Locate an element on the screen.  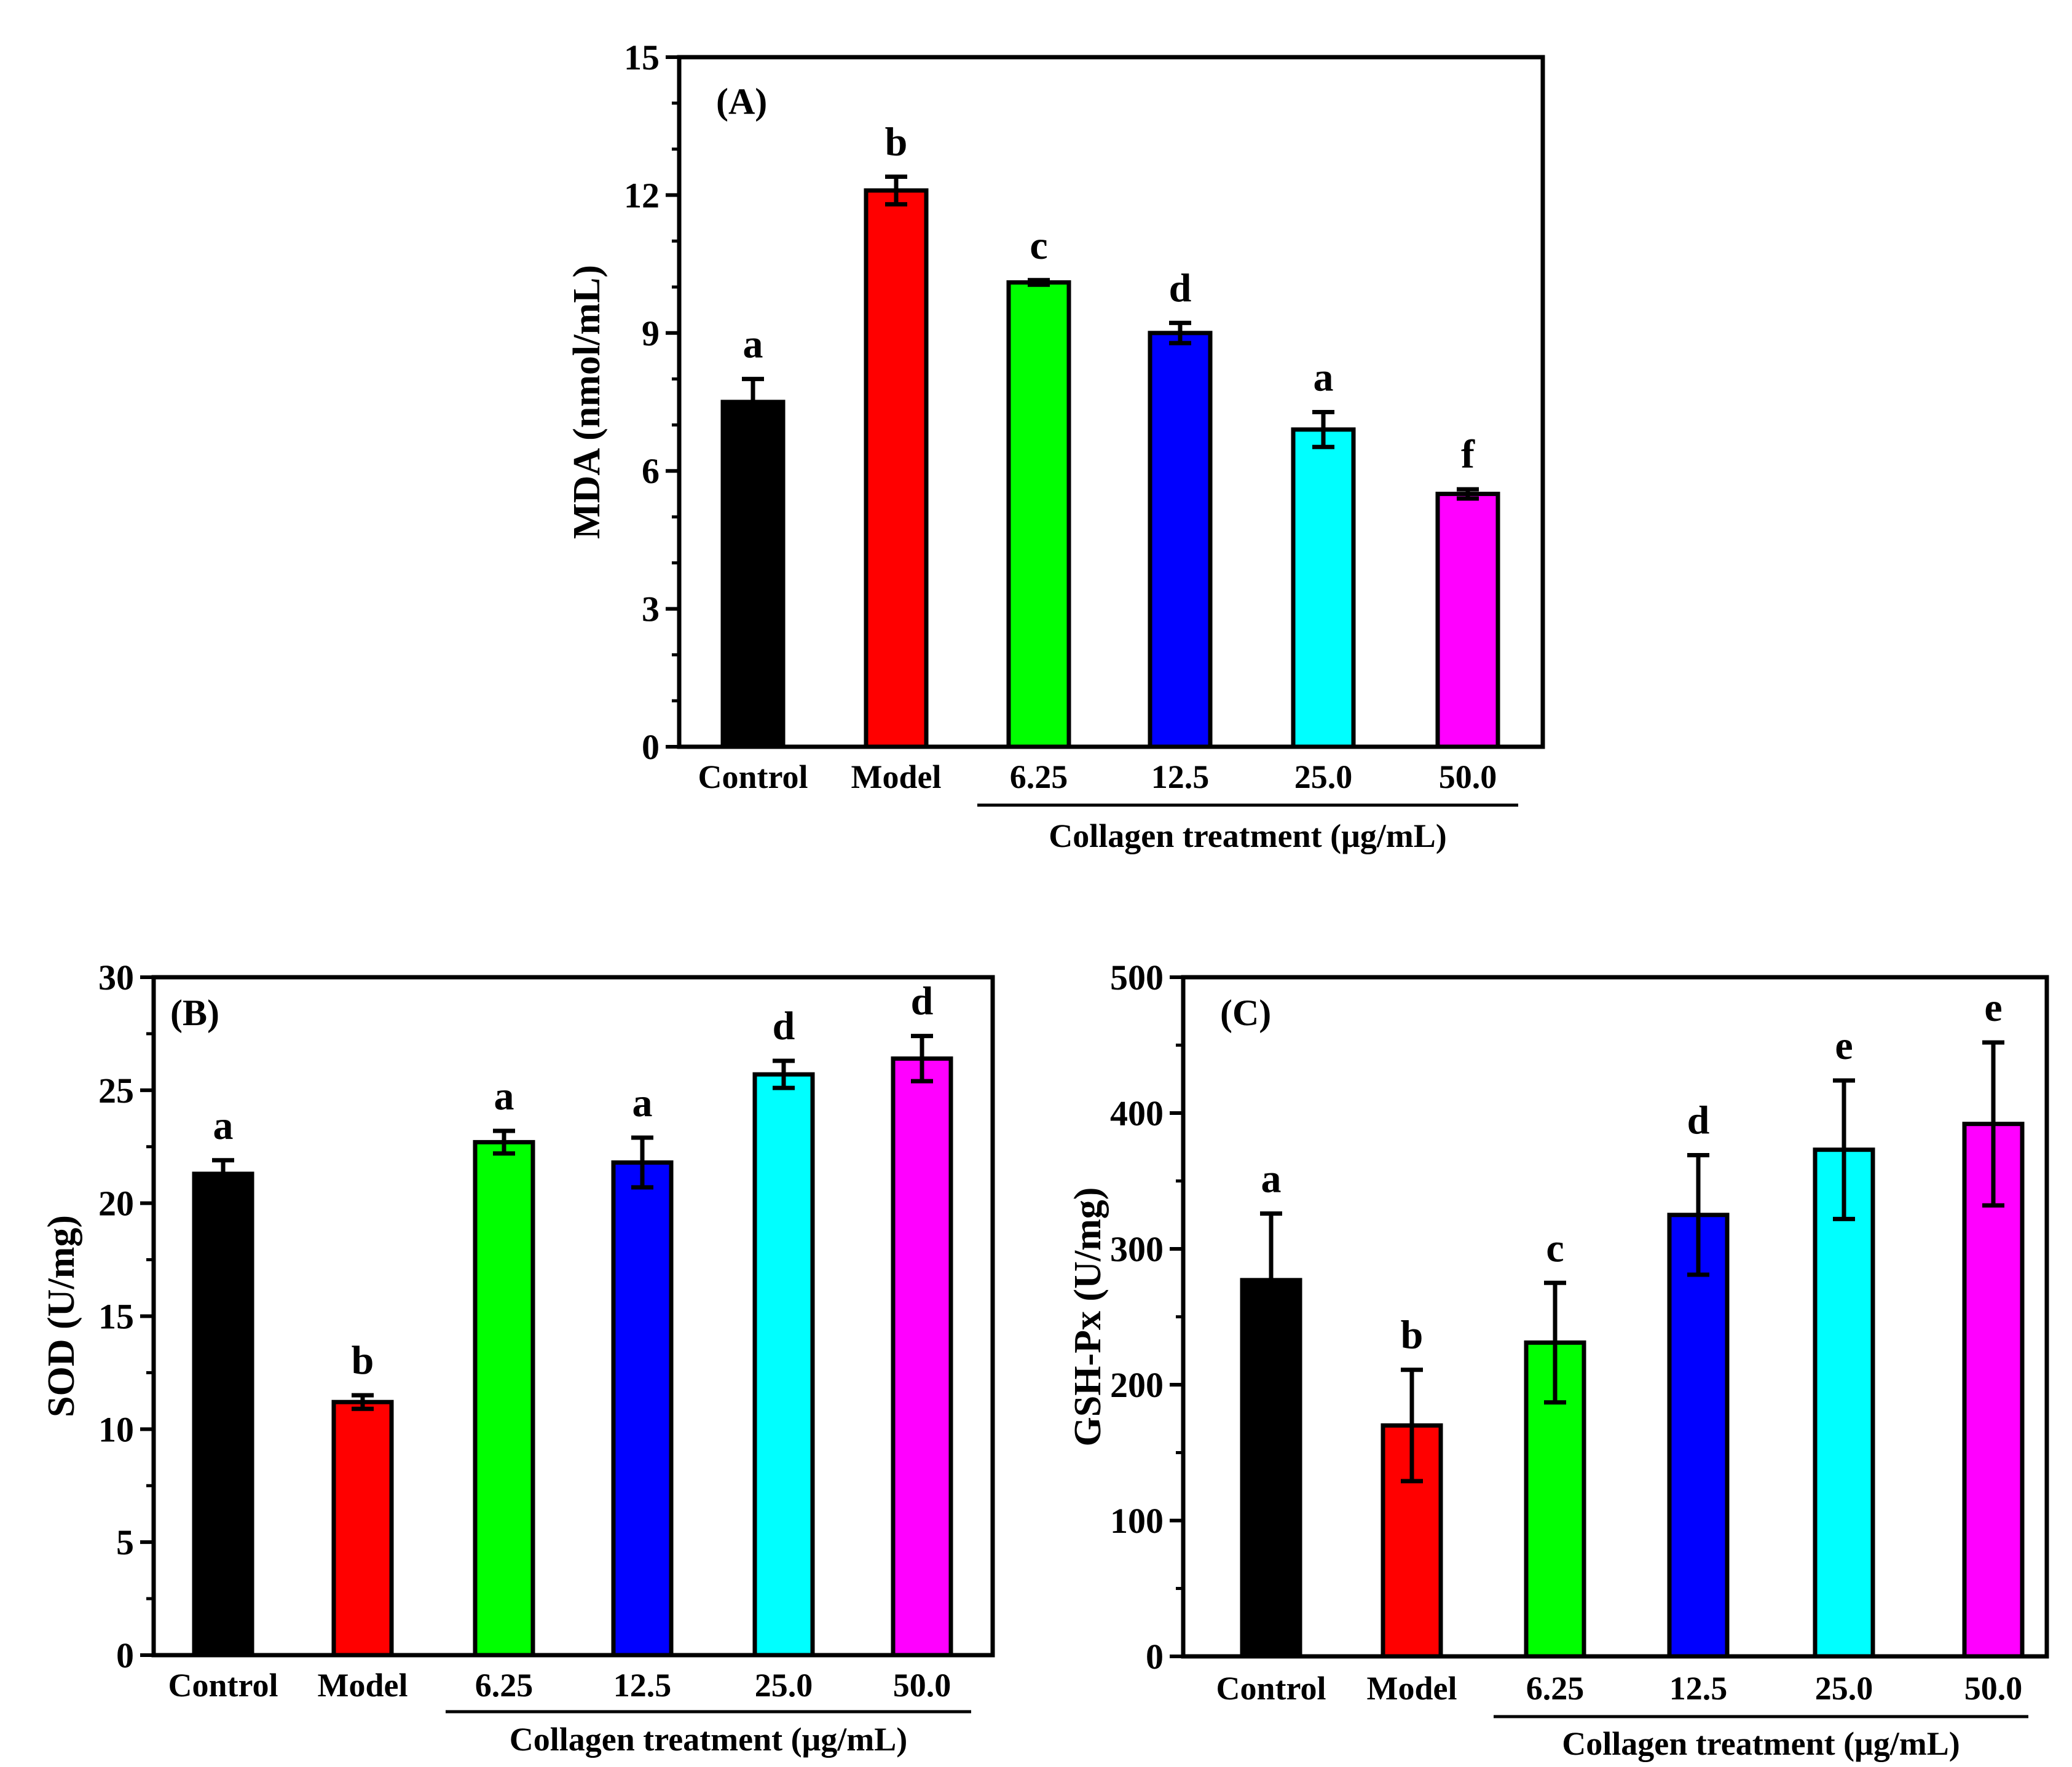
y-tick-label: 25 is located at coordinates (116, 1091).